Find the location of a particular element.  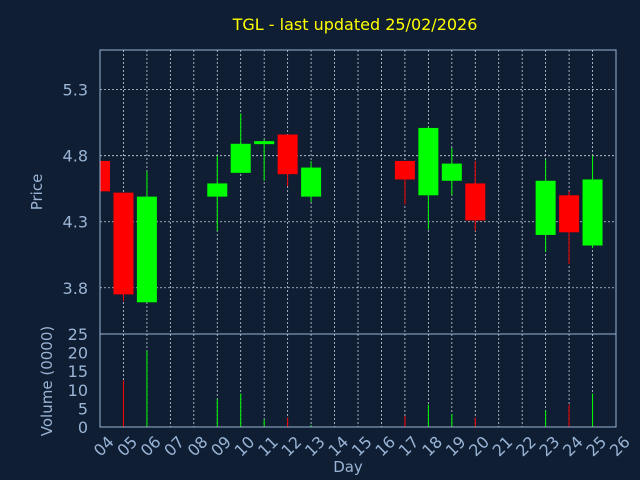

price-tick-label: 4.8 is located at coordinates (75, 156).